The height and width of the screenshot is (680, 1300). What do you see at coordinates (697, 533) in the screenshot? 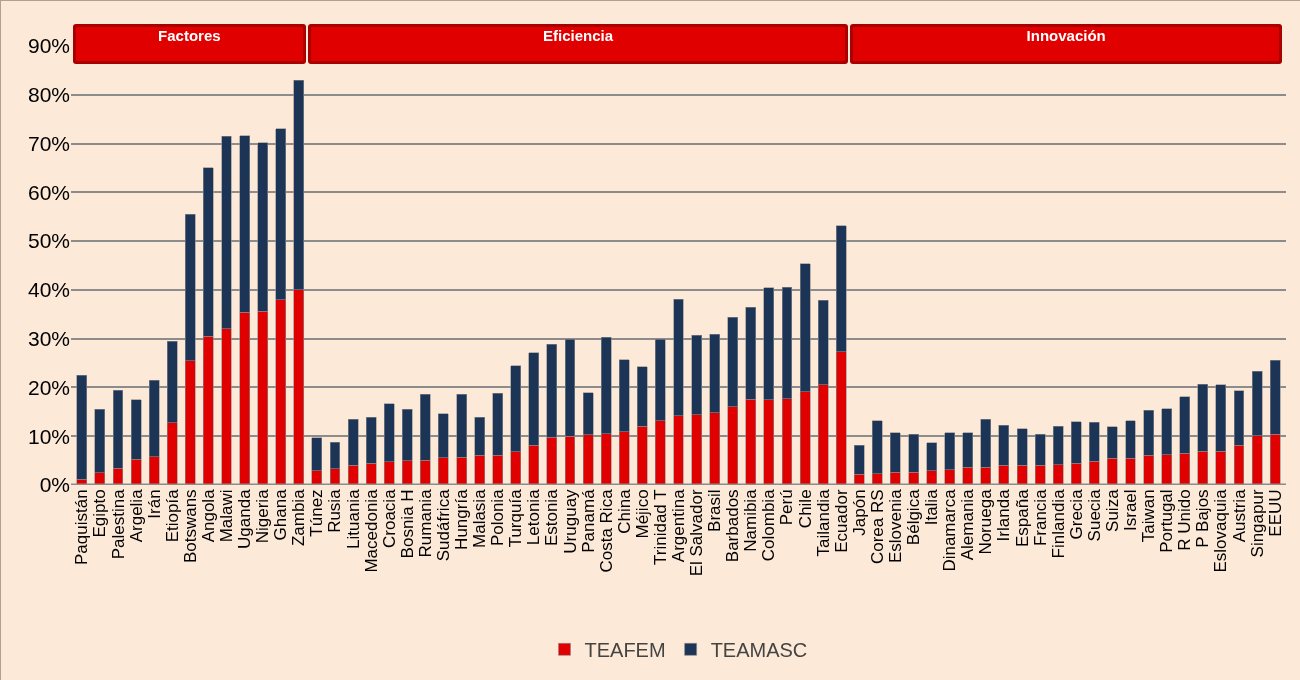
I see `x-tick-label: El Salvador` at bounding box center [697, 533].